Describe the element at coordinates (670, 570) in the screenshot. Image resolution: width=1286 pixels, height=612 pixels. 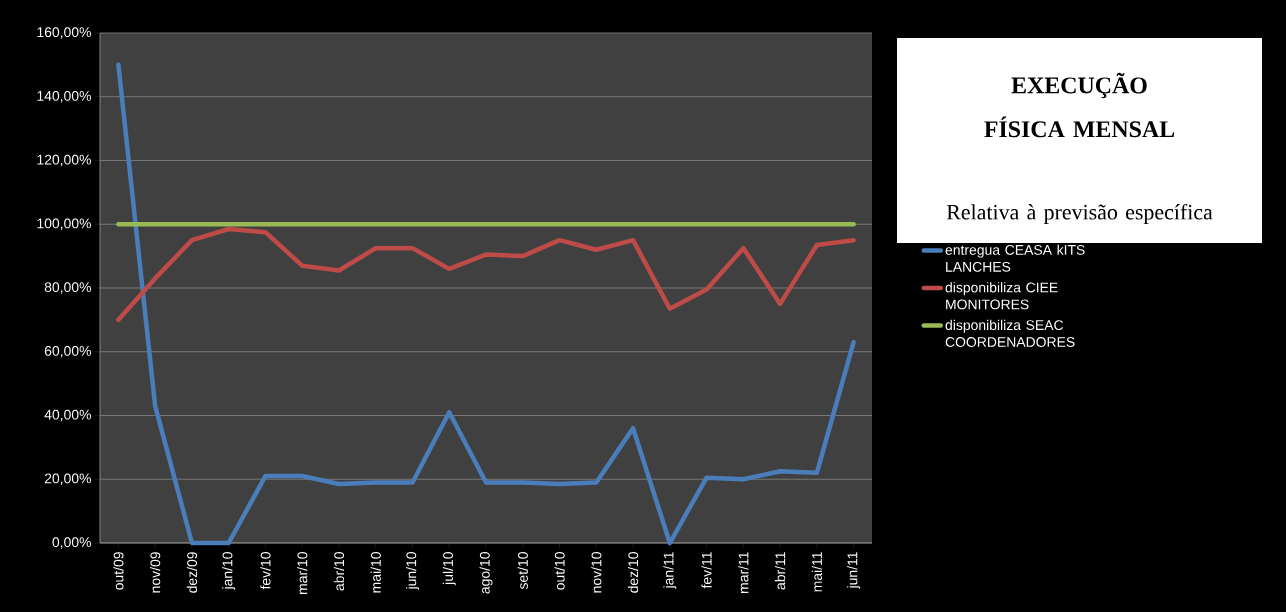
I see `x-tick-label: jan/11` at that location.